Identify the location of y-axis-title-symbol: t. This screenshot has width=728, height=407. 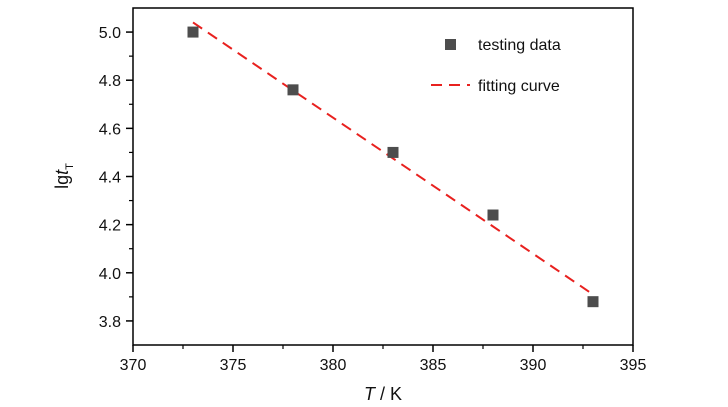
(62, 172).